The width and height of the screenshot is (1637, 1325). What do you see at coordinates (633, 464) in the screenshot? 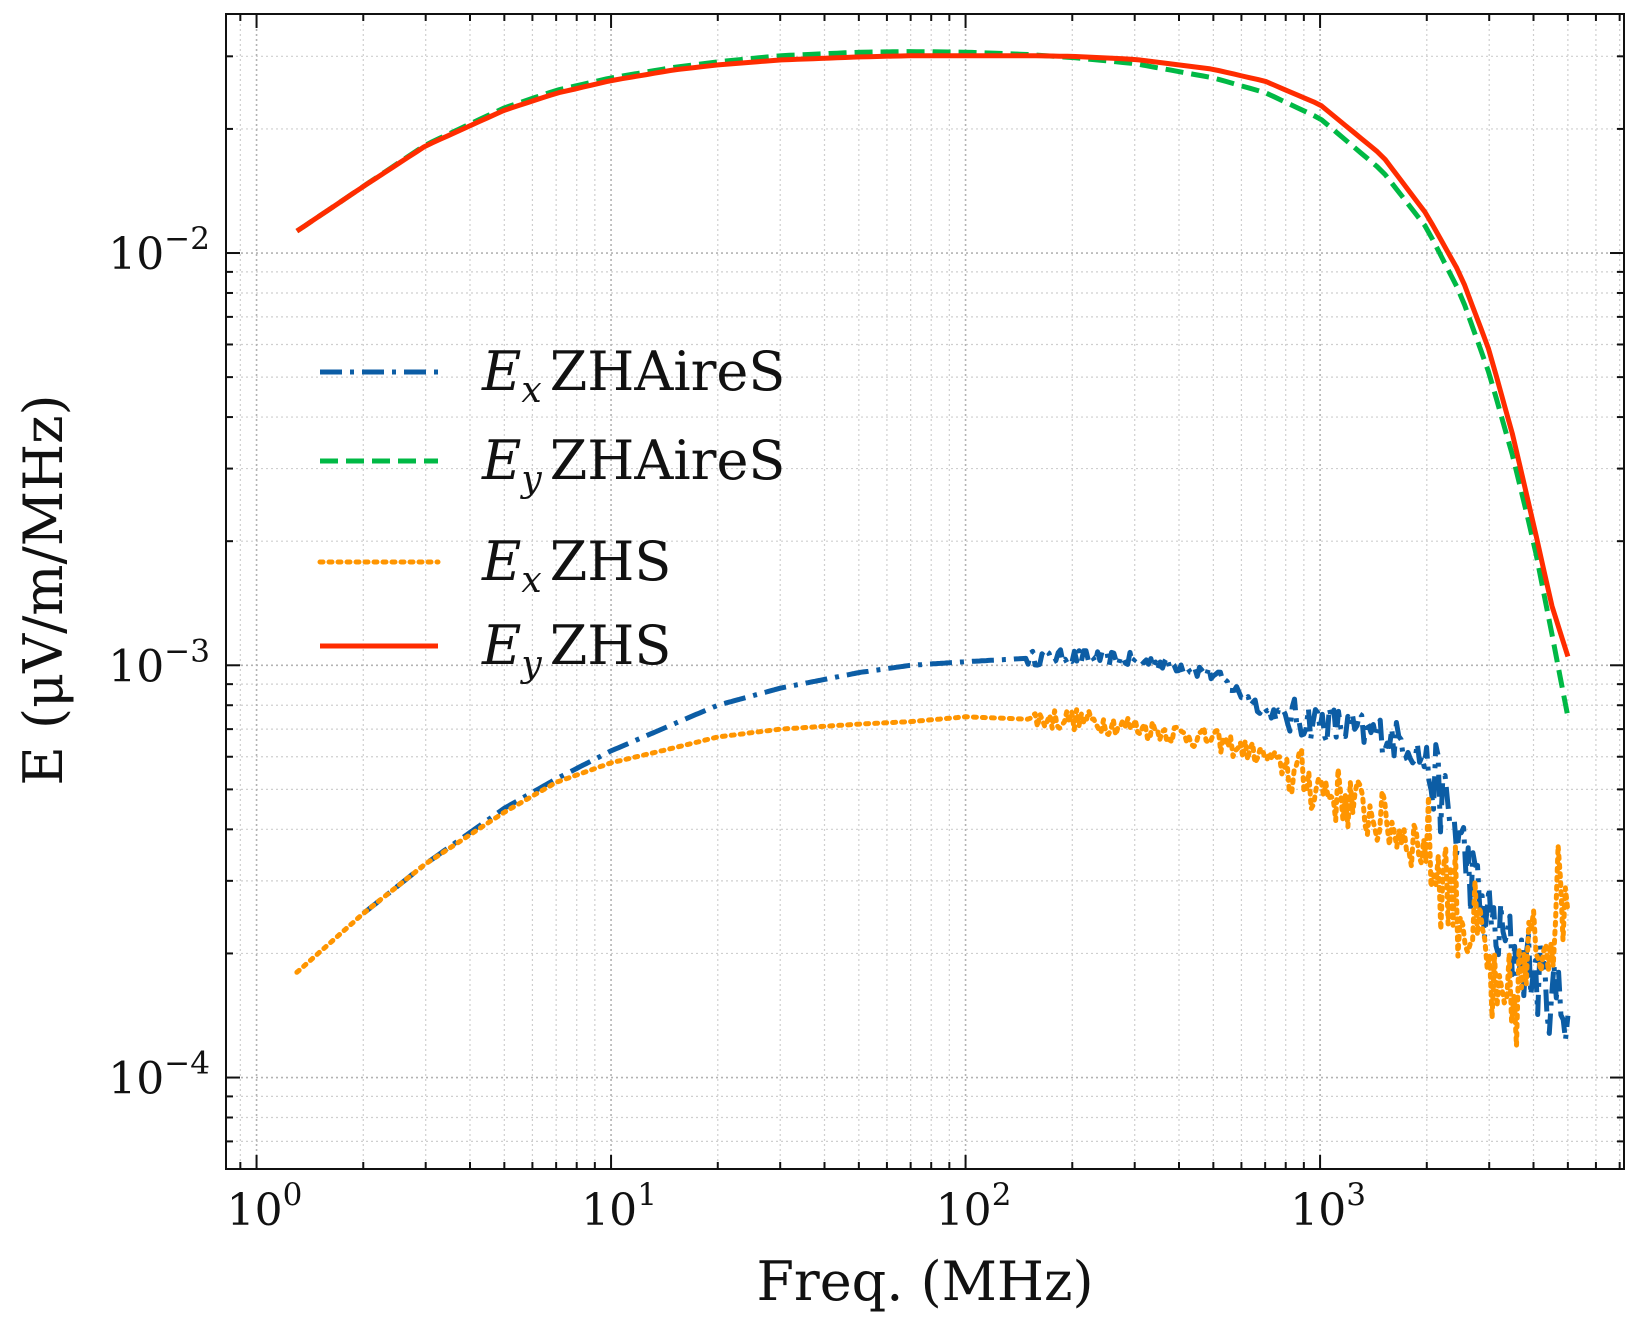
I see `legend-label: Ey ZHAireS` at bounding box center [633, 464].